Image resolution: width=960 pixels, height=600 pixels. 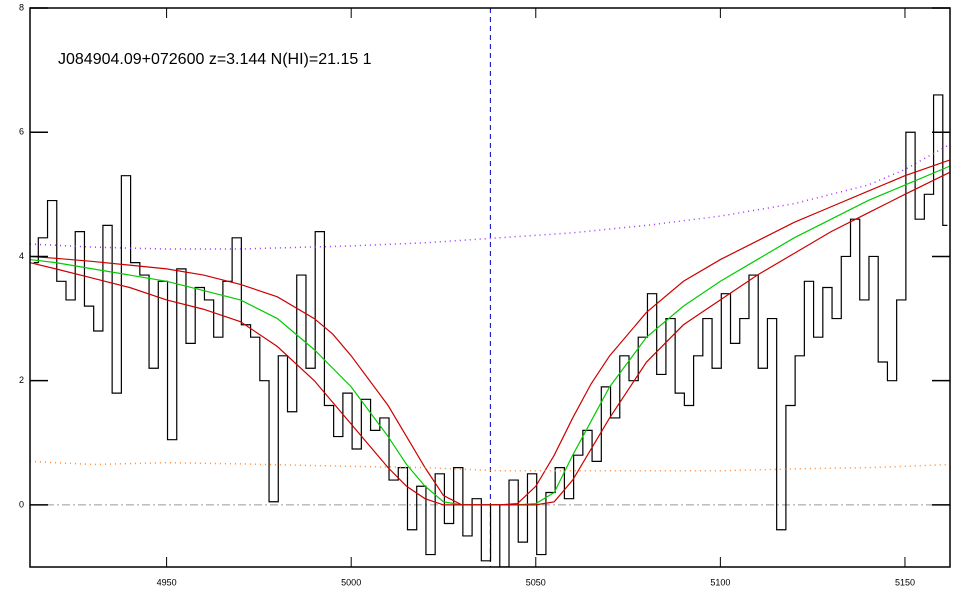 I want to click on chart-title: J084904.09+072600 z=3.144 N(HI)=21.15 1, so click(x=215, y=59).